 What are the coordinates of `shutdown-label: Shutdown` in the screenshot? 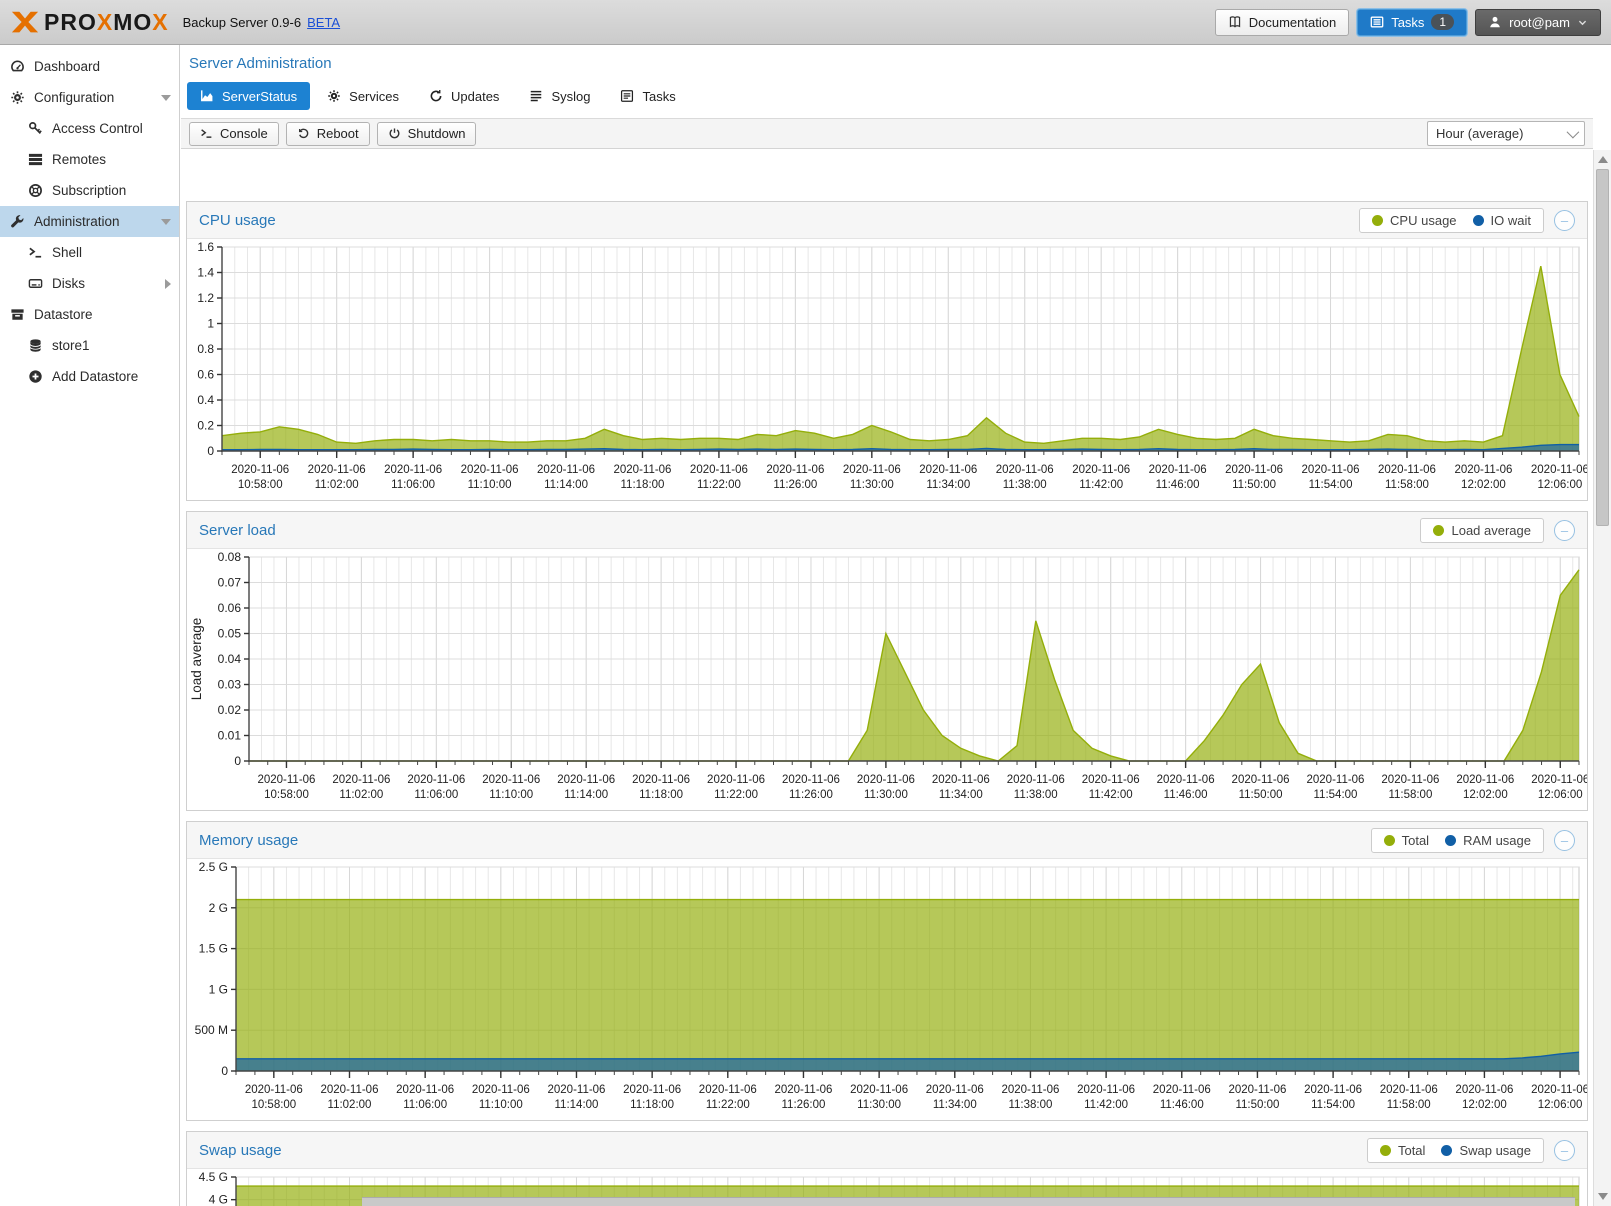 It's located at (436, 133).